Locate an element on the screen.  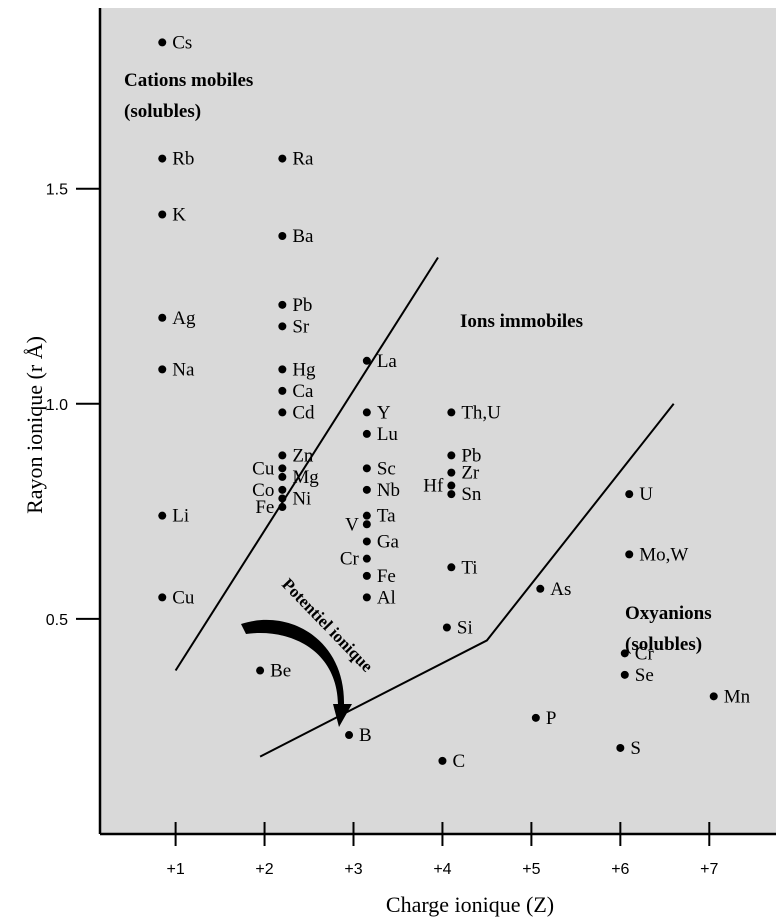
x-tick-label: +2 is located at coordinates (264, 869).